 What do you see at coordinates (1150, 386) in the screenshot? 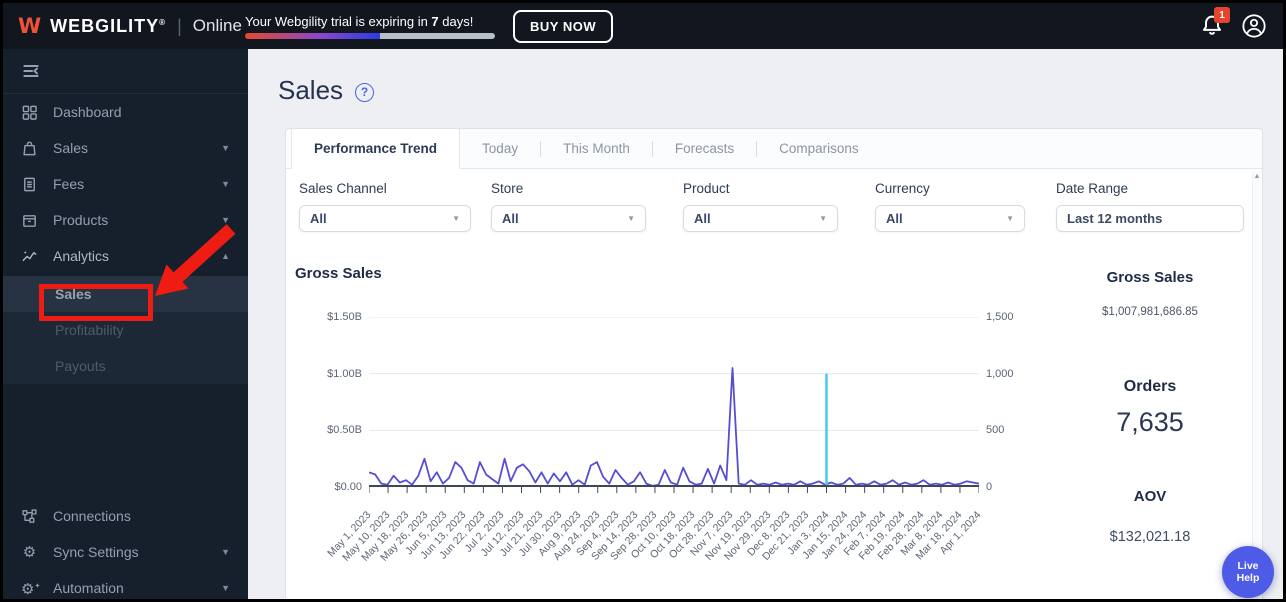
I see `stat-orders-label: Orders` at bounding box center [1150, 386].